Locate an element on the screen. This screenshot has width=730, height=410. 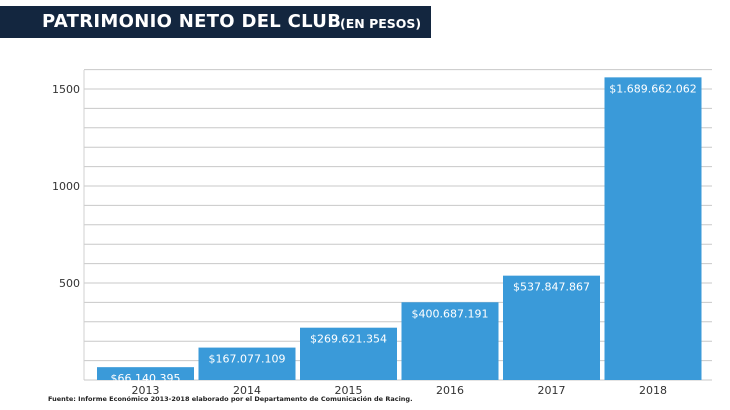
data-label: $269.621.354 is located at coordinates (348, 339).